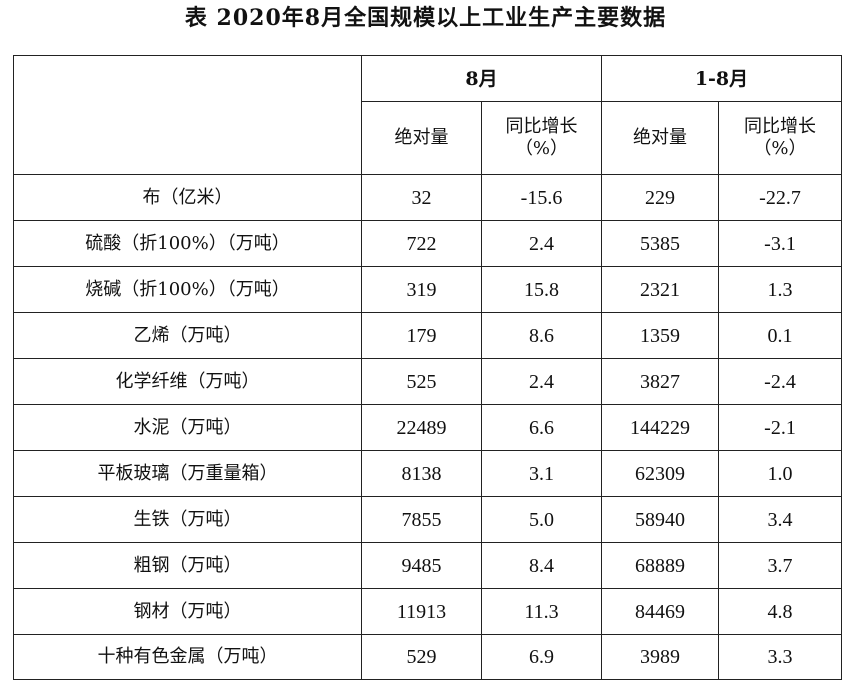 This screenshot has height=682, width=851. I want to click on ytd-yoy-cell: 1.3, so click(780, 289).